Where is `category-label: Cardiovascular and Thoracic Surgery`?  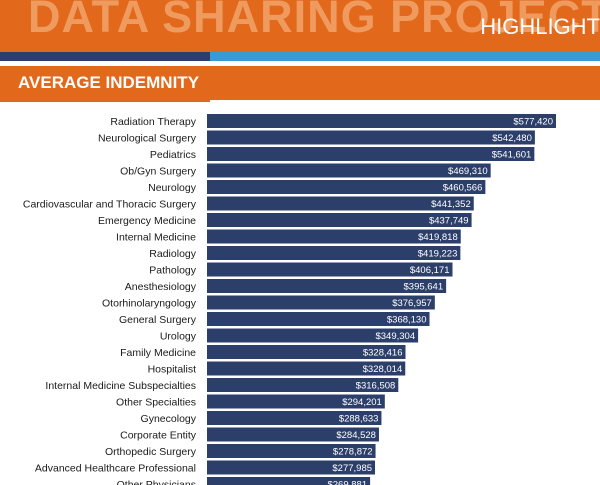 category-label: Cardiovascular and Thoracic Surgery is located at coordinates (110, 205).